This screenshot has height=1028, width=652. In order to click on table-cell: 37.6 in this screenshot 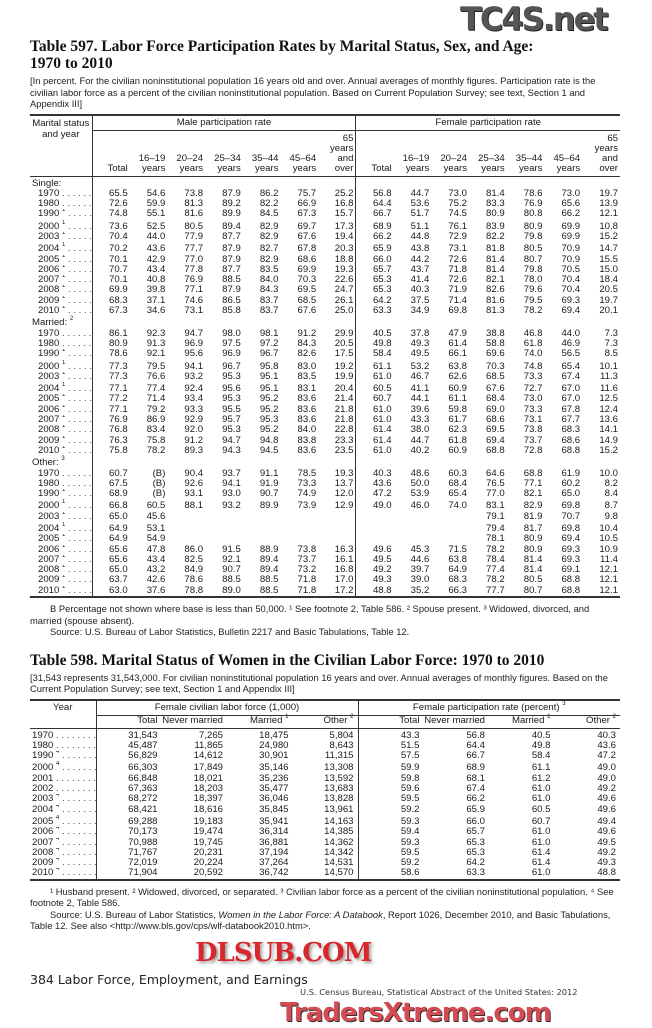, I will do `click(156, 590)`.